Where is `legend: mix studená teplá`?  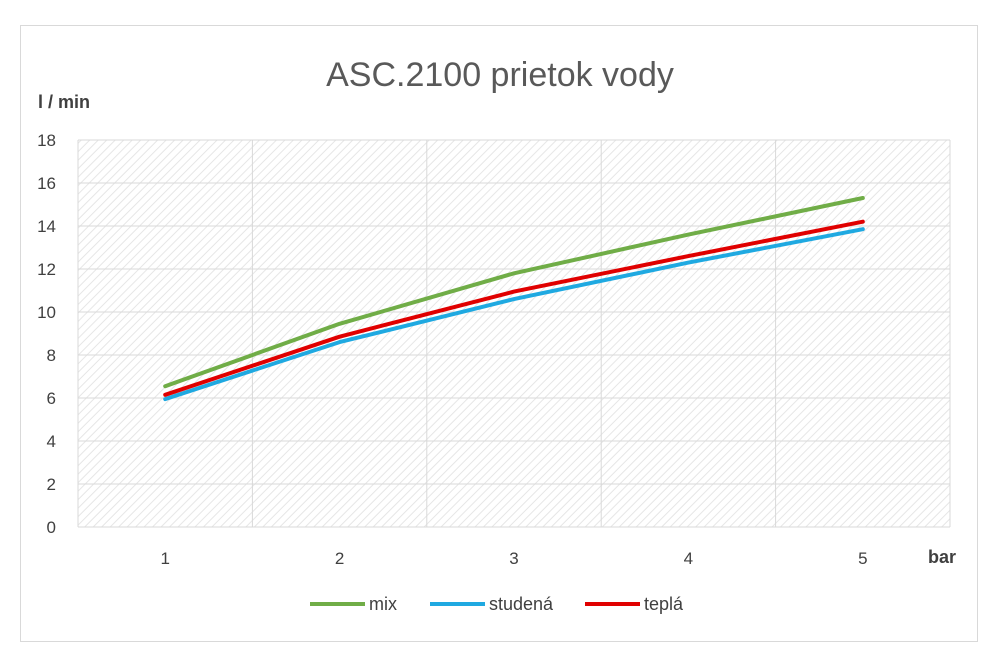 legend: mix studená teplá is located at coordinates (497, 604).